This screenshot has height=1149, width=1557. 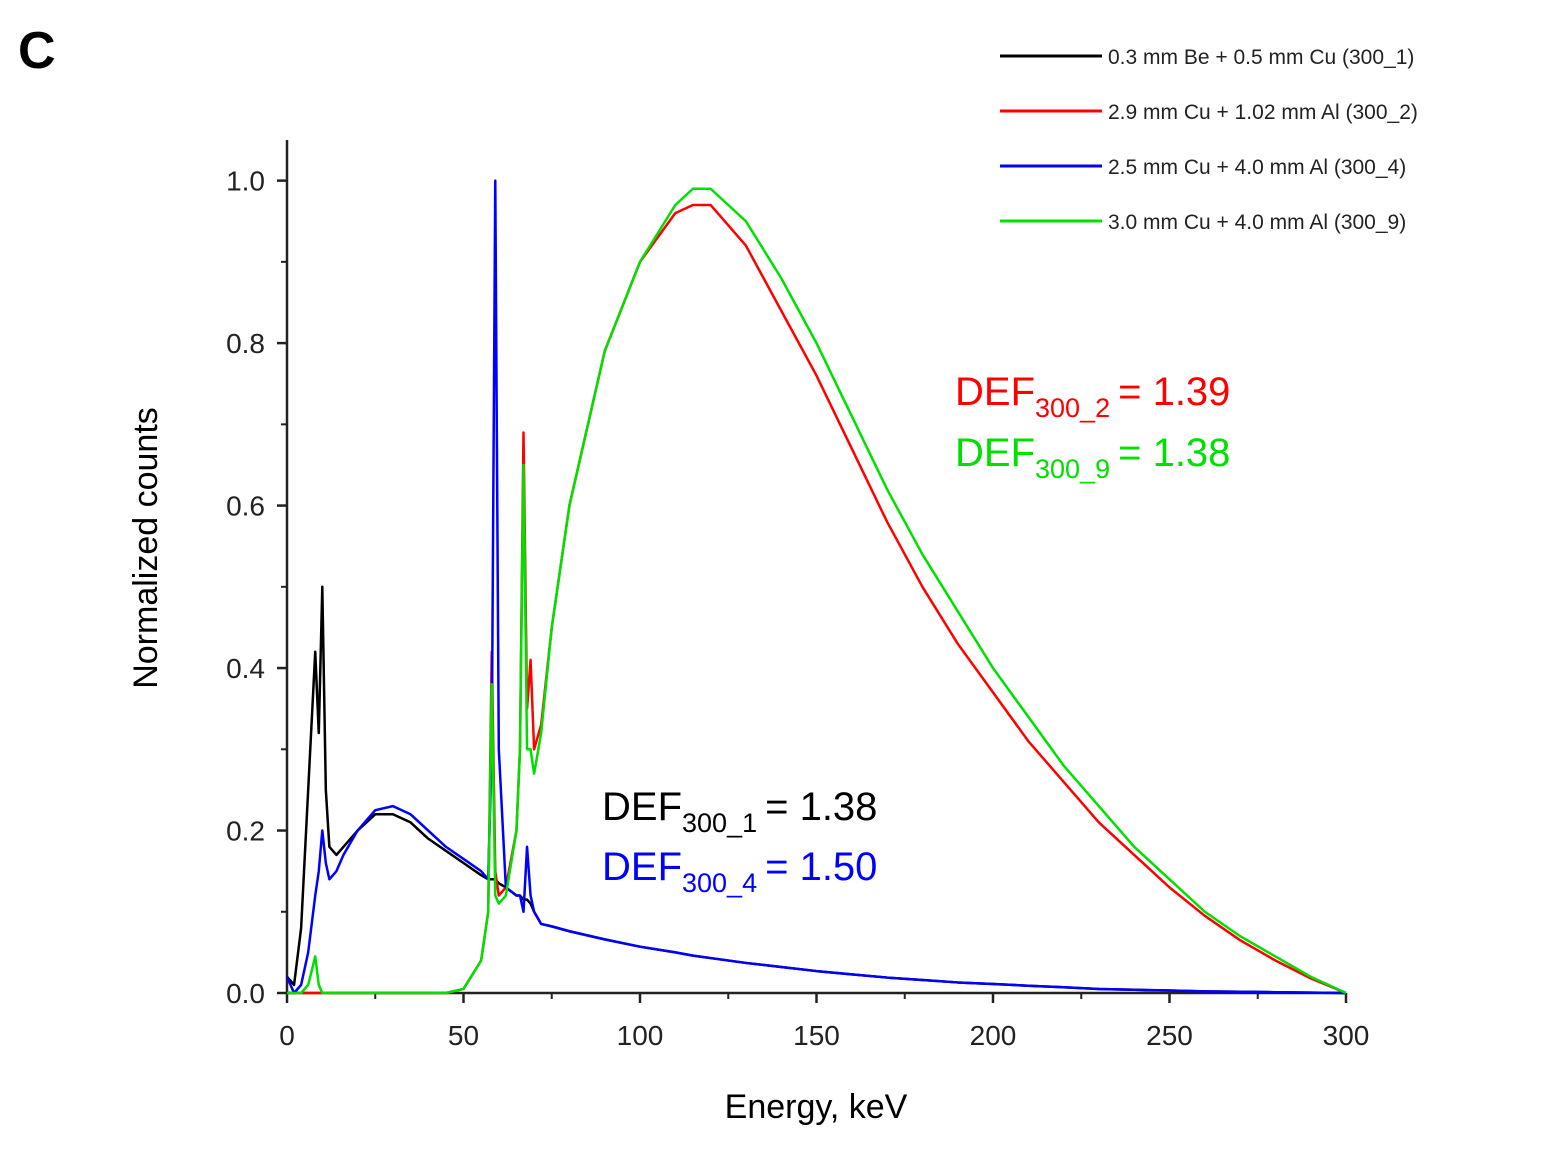 What do you see at coordinates (1263, 112) in the screenshot?
I see `legend-label: 2.9 mm Cu + 1.02 mm Al (300_2)` at bounding box center [1263, 112].